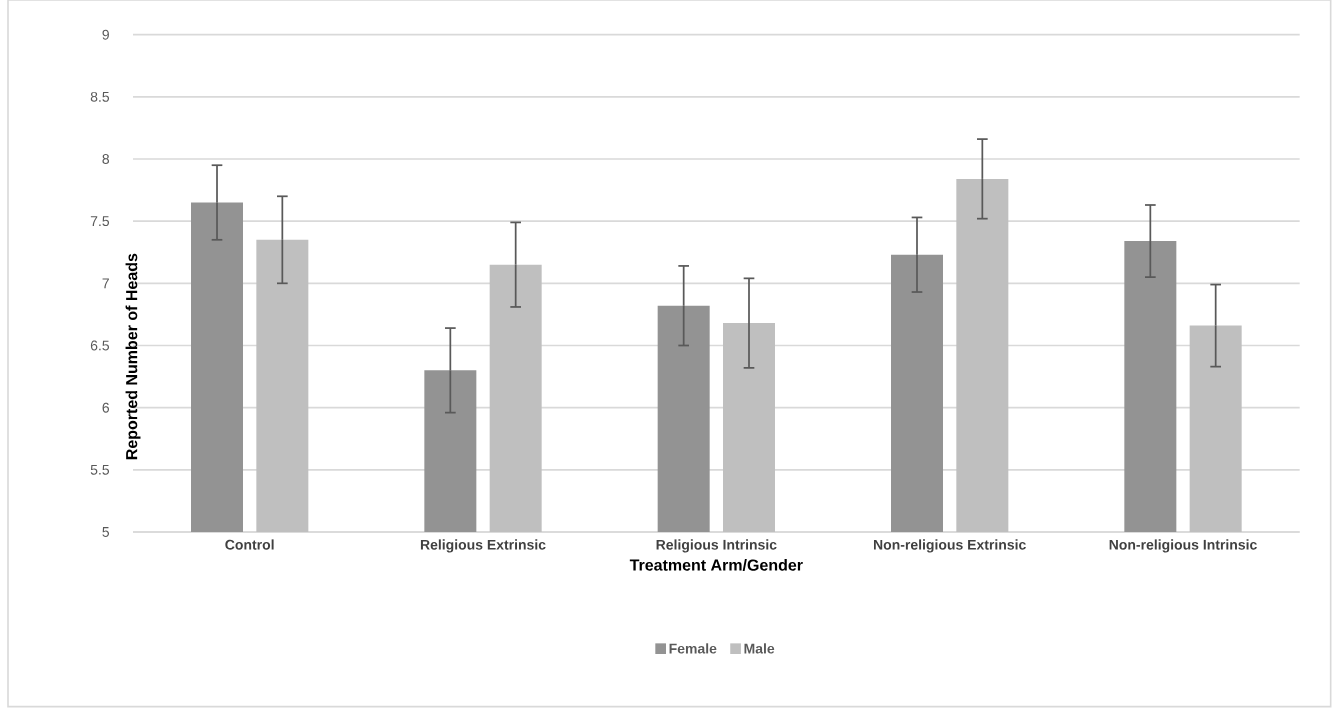 The width and height of the screenshot is (1336, 711). Describe the element at coordinates (105, 283) in the screenshot. I see `y-tick-label: 7` at that location.